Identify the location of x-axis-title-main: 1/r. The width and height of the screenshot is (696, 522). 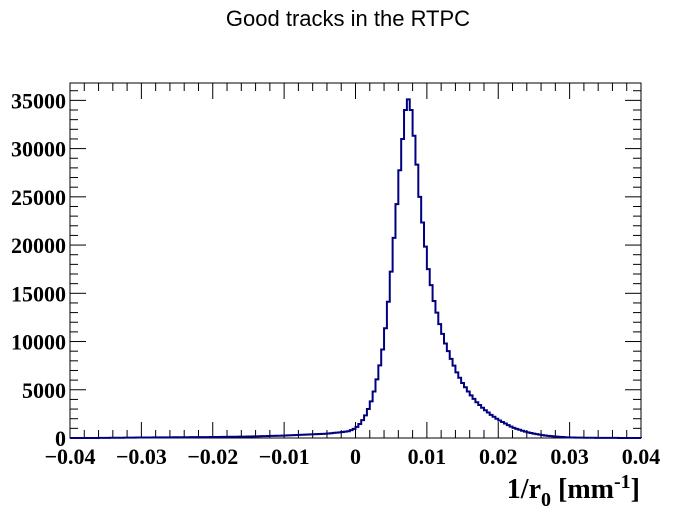
(524, 489).